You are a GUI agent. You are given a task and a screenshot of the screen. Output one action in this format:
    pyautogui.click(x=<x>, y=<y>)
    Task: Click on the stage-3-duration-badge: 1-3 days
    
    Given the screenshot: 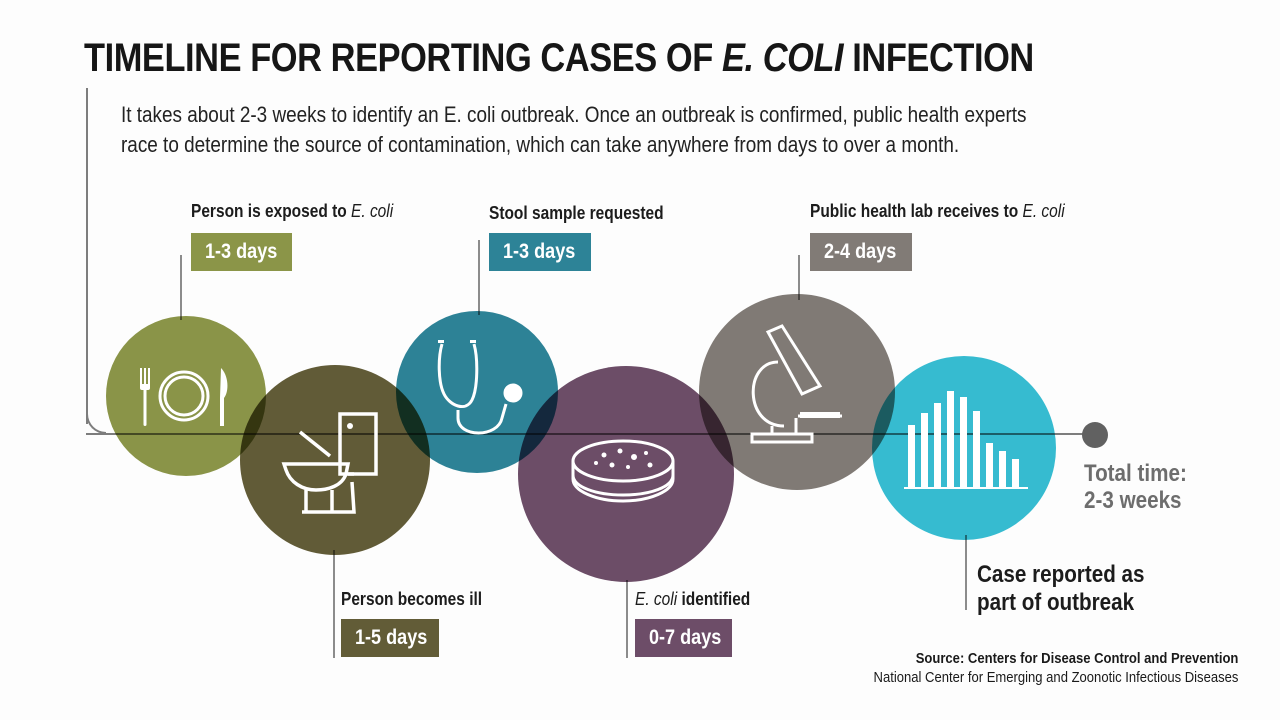 What is the action you would take?
    pyautogui.click(x=540, y=252)
    